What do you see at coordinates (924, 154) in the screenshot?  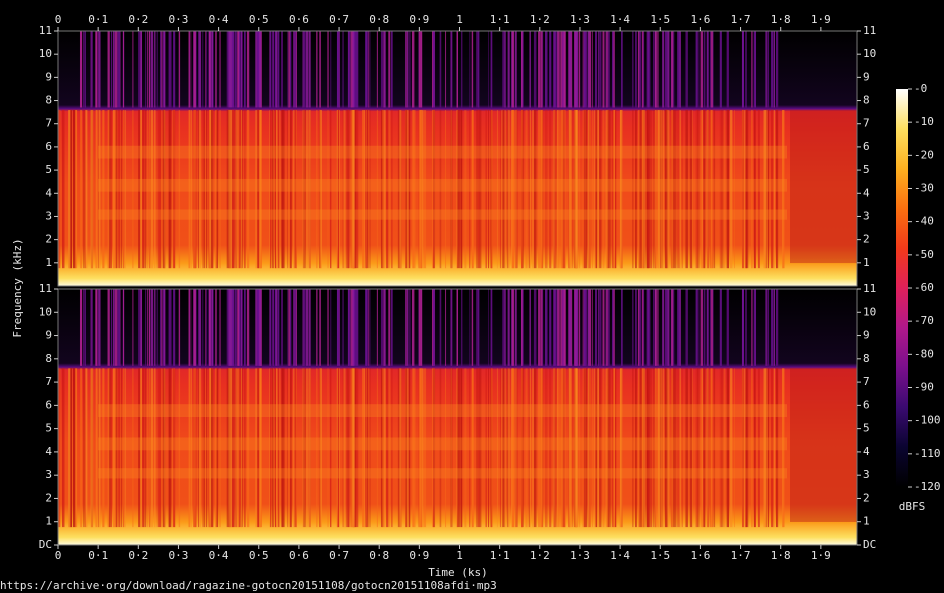 I see `colorbar-tick-label: -20` at bounding box center [924, 154].